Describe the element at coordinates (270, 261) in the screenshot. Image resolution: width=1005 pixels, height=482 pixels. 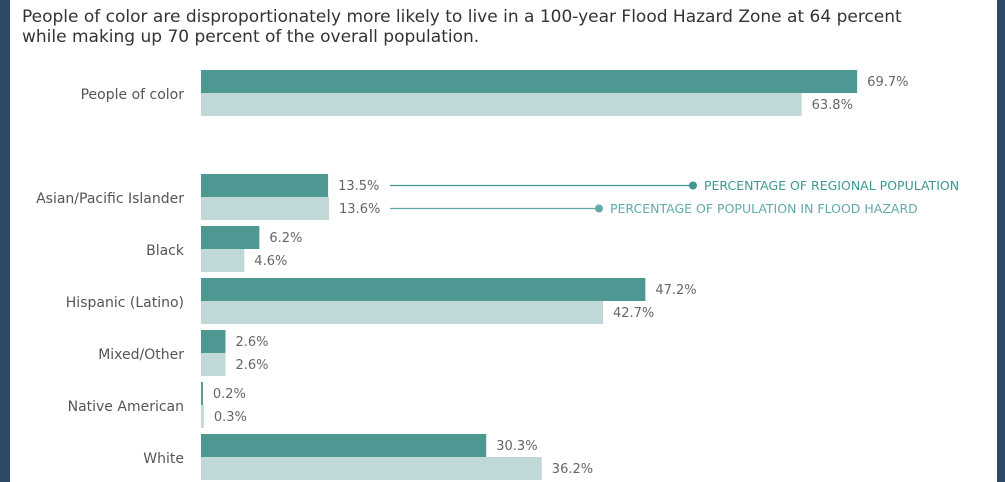
I see `value-label: 4.6%` at that location.